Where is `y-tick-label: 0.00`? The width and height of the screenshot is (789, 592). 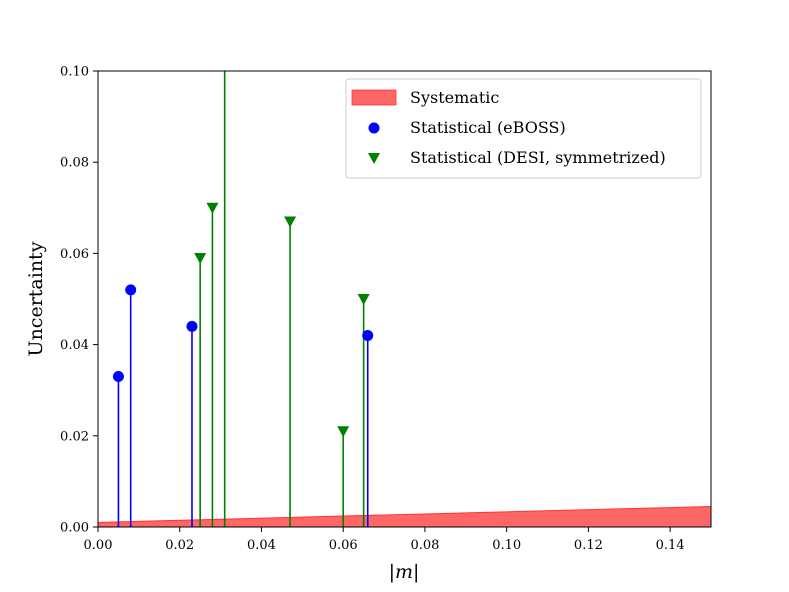 y-tick-label: 0.00 is located at coordinates (74, 528).